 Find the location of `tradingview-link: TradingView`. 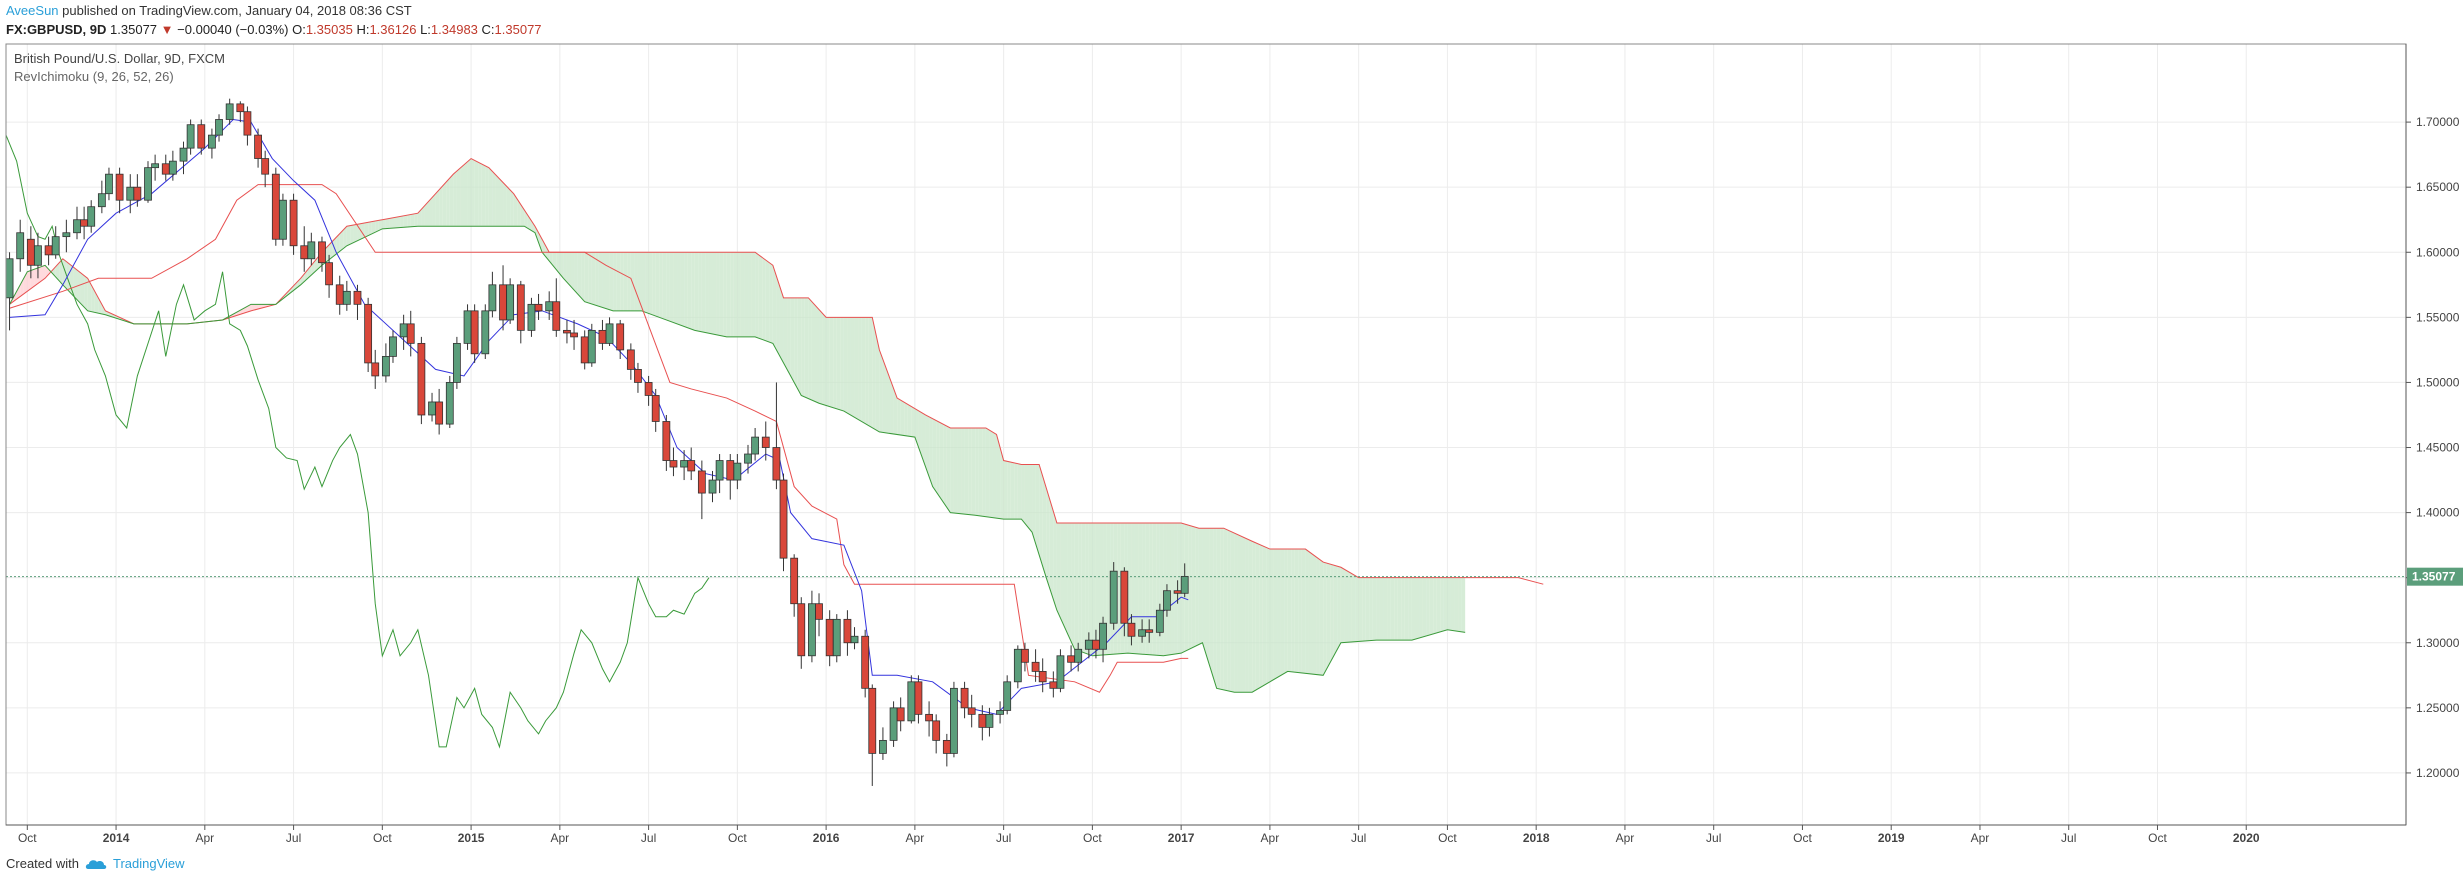

tradingview-link: TradingView is located at coordinates (148, 863).